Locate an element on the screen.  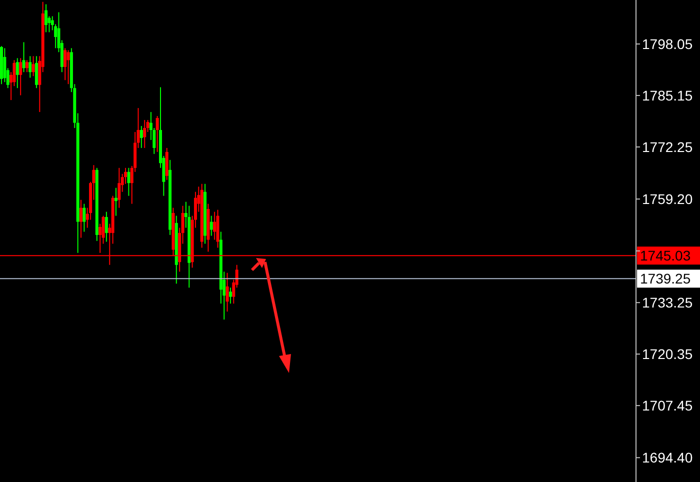
y-tick-label: 1759.20 is located at coordinates (667, 199).